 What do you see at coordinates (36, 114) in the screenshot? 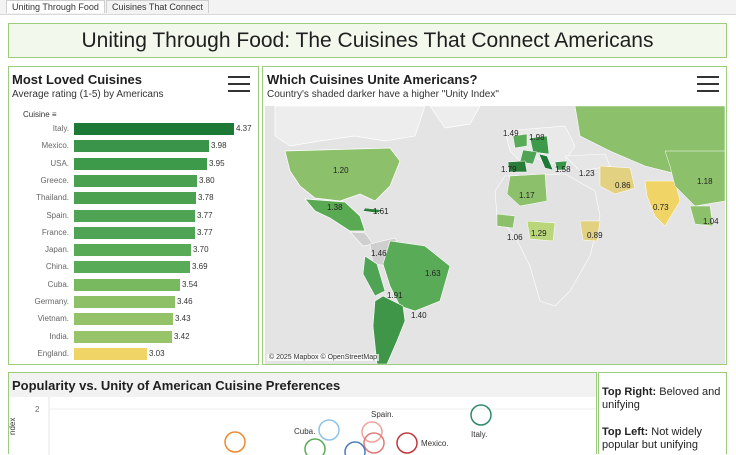
I see `cuisine-header-label: Cuisine` at bounding box center [36, 114].